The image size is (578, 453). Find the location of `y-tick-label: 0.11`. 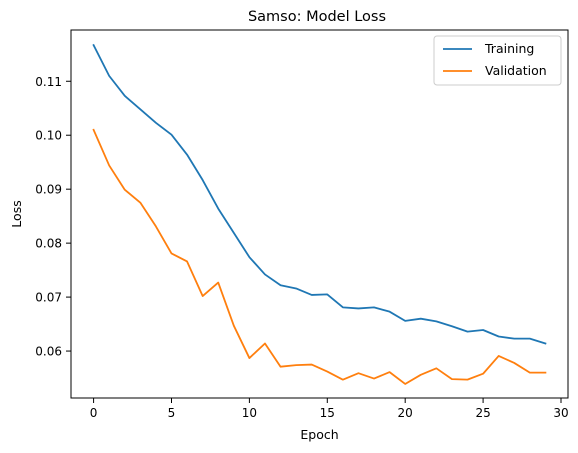

y-tick-label: 0.11 is located at coordinates (48, 82).